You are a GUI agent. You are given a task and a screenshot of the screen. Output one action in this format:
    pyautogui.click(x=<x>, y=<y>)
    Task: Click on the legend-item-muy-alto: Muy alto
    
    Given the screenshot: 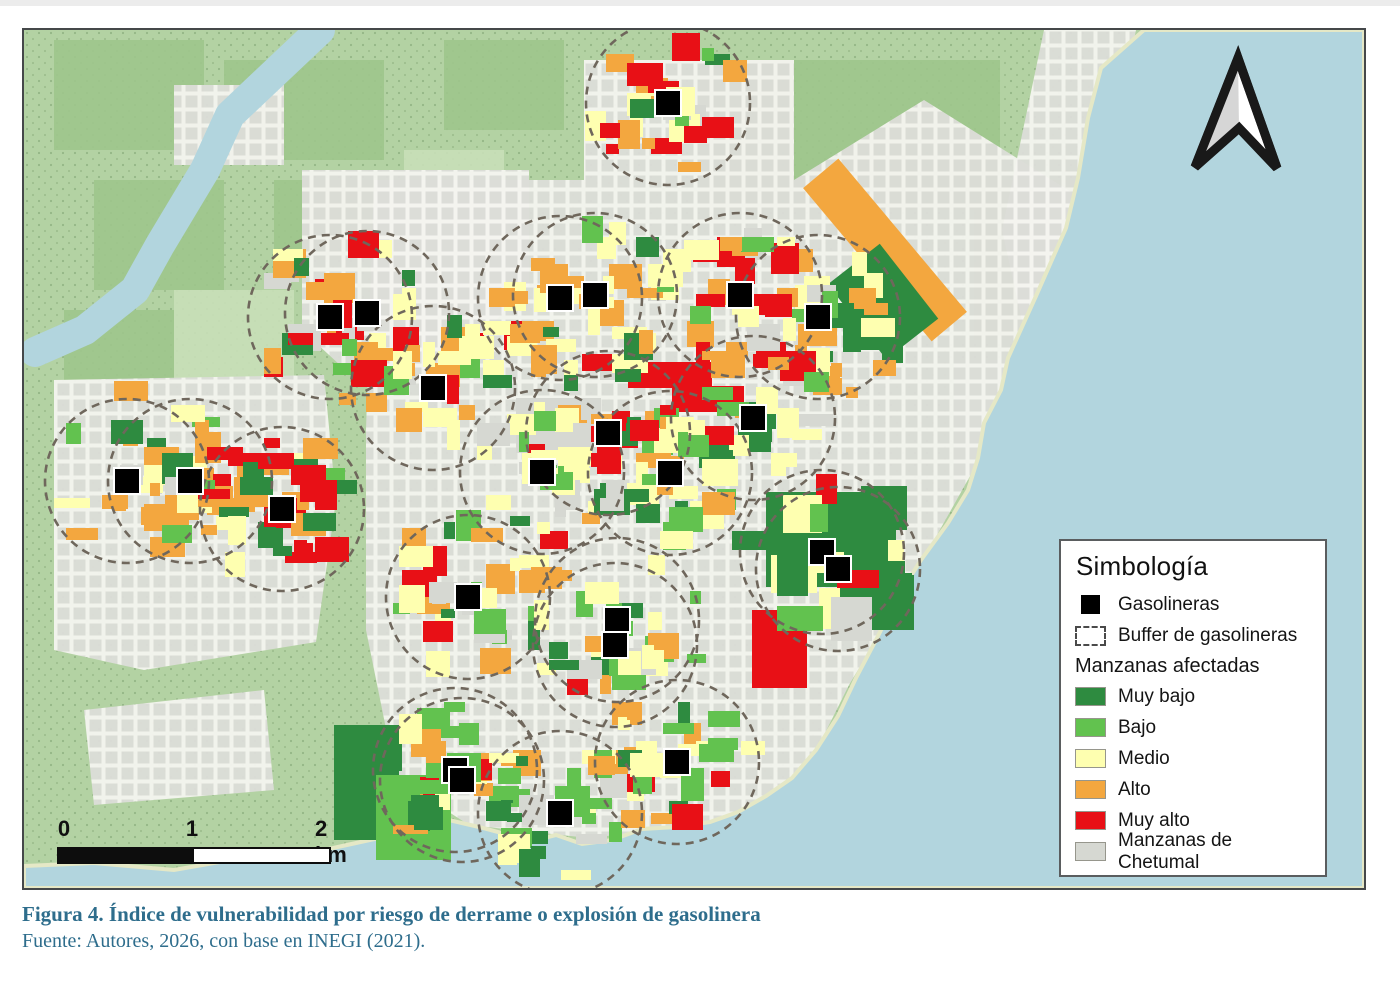 What is the action you would take?
    pyautogui.click(x=1194, y=820)
    